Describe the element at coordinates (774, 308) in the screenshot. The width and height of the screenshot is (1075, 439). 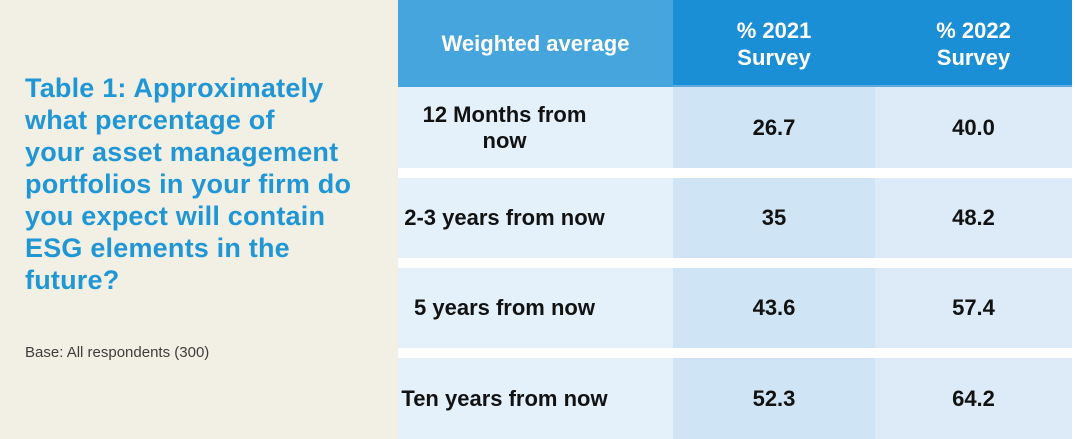
I see `value-2021: 43.6` at that location.